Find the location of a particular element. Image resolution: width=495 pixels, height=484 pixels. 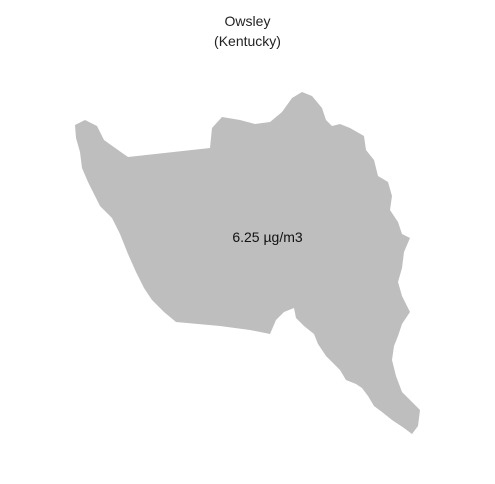

state-subtitle: (Kentucky) is located at coordinates (247, 41).